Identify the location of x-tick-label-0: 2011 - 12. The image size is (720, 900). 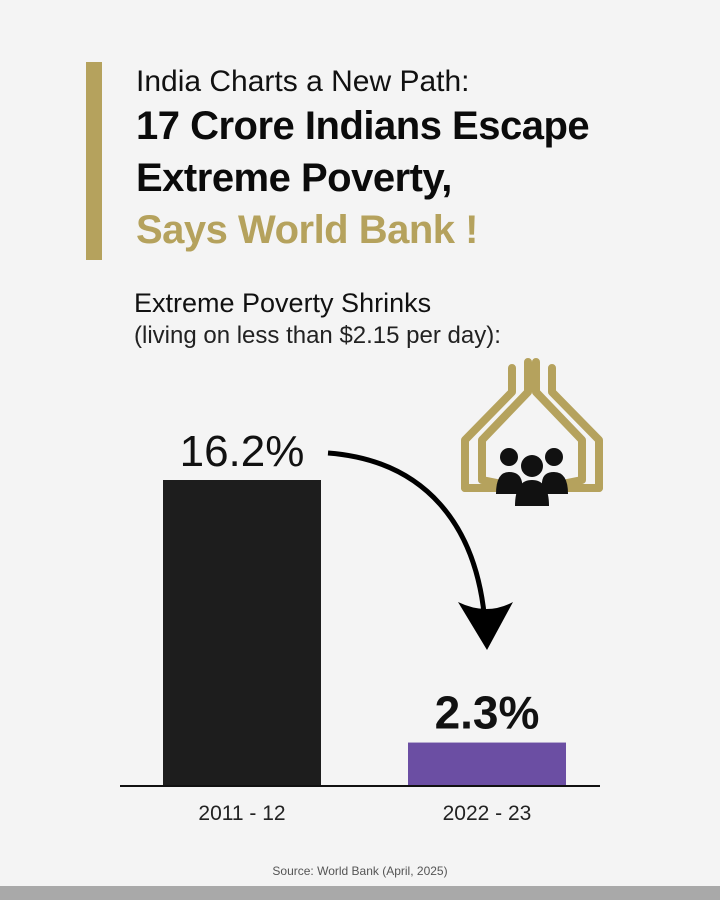
(241, 813).